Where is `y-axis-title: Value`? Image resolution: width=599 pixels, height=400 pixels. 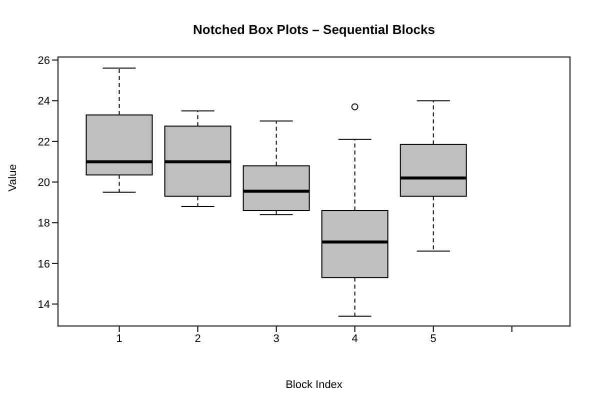
y-axis-title: Value is located at coordinates (12, 178).